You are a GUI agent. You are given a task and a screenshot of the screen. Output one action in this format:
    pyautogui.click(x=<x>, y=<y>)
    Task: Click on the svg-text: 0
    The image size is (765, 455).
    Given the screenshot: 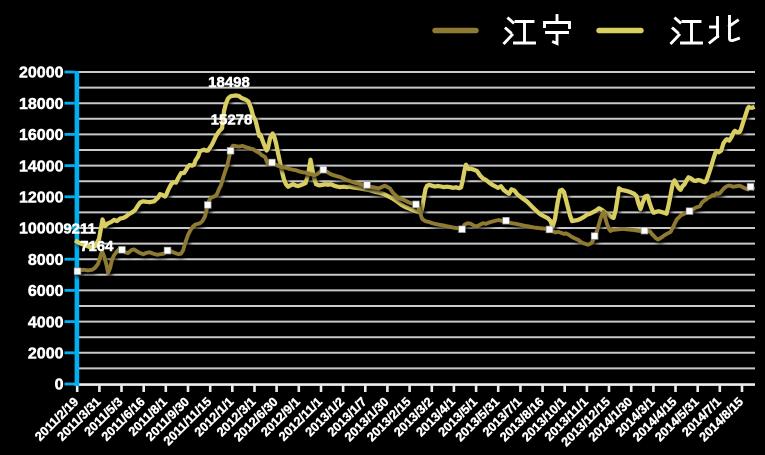 What is the action you would take?
    pyautogui.click(x=59, y=385)
    